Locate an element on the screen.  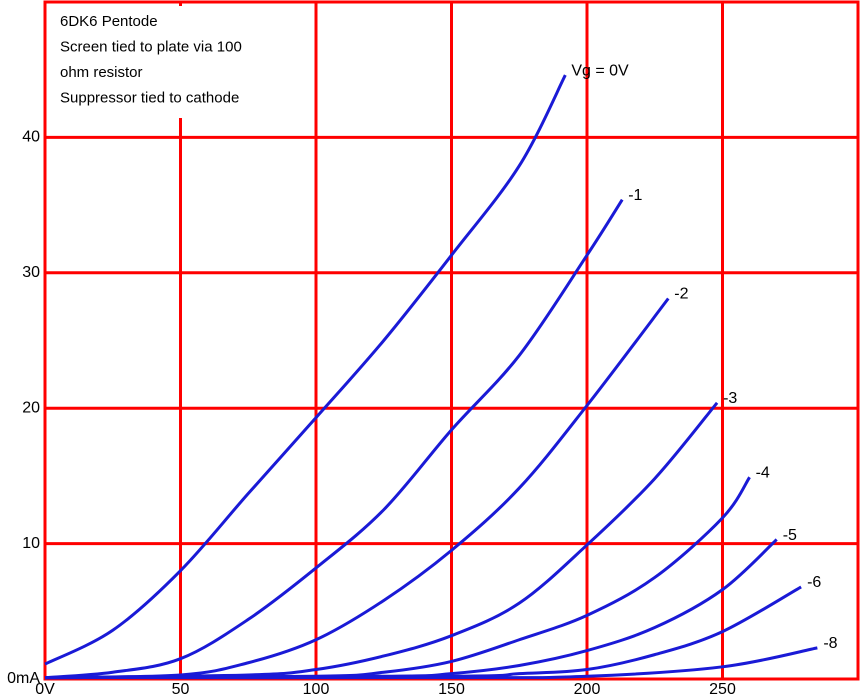
curve-label: -3 is located at coordinates (730, 398).